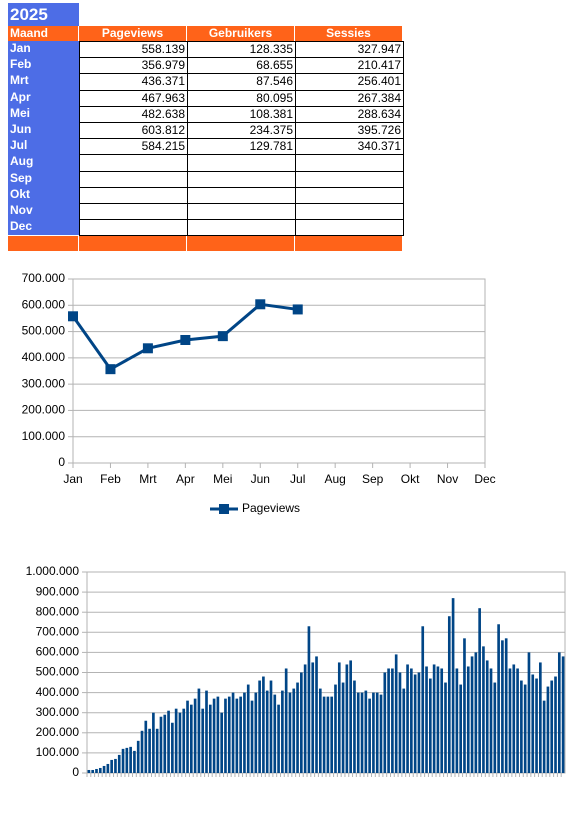 The height and width of the screenshot is (817, 577). What do you see at coordinates (335, 479) in the screenshot?
I see `x-tick-label: Aug` at bounding box center [335, 479].